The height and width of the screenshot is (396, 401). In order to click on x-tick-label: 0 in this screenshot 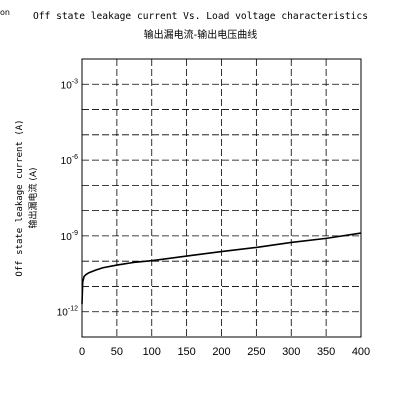, I will do `click(82, 352)`.